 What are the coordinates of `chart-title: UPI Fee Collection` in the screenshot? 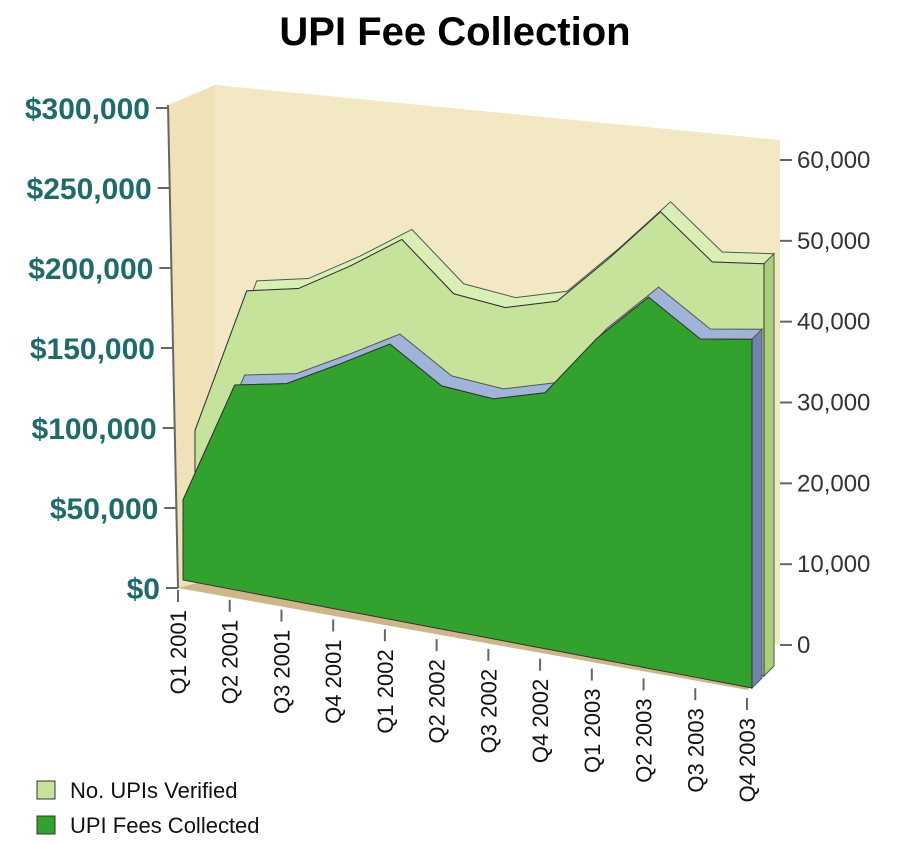 It's located at (454, 32).